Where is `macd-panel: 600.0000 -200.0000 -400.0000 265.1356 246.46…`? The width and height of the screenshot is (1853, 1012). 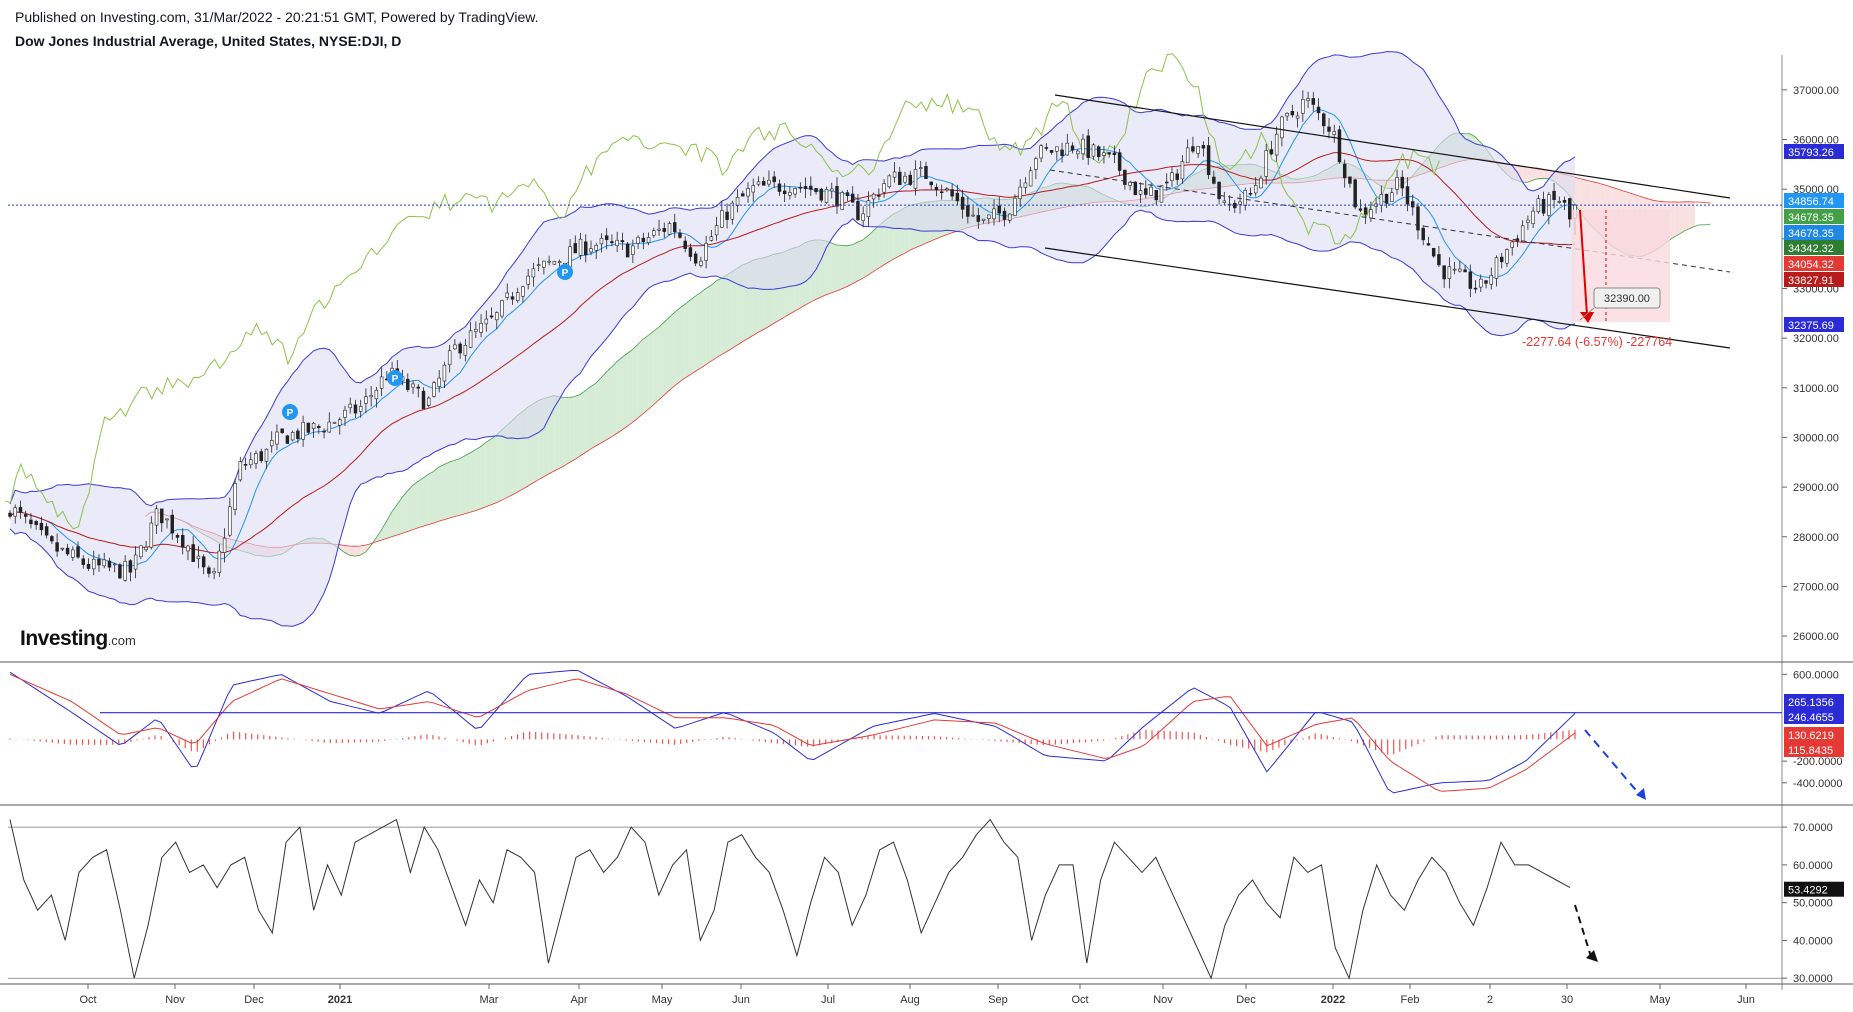
macd-panel: 600.0000 -200.0000 -400.0000 265.1356 246.46… is located at coordinates (926, 734).